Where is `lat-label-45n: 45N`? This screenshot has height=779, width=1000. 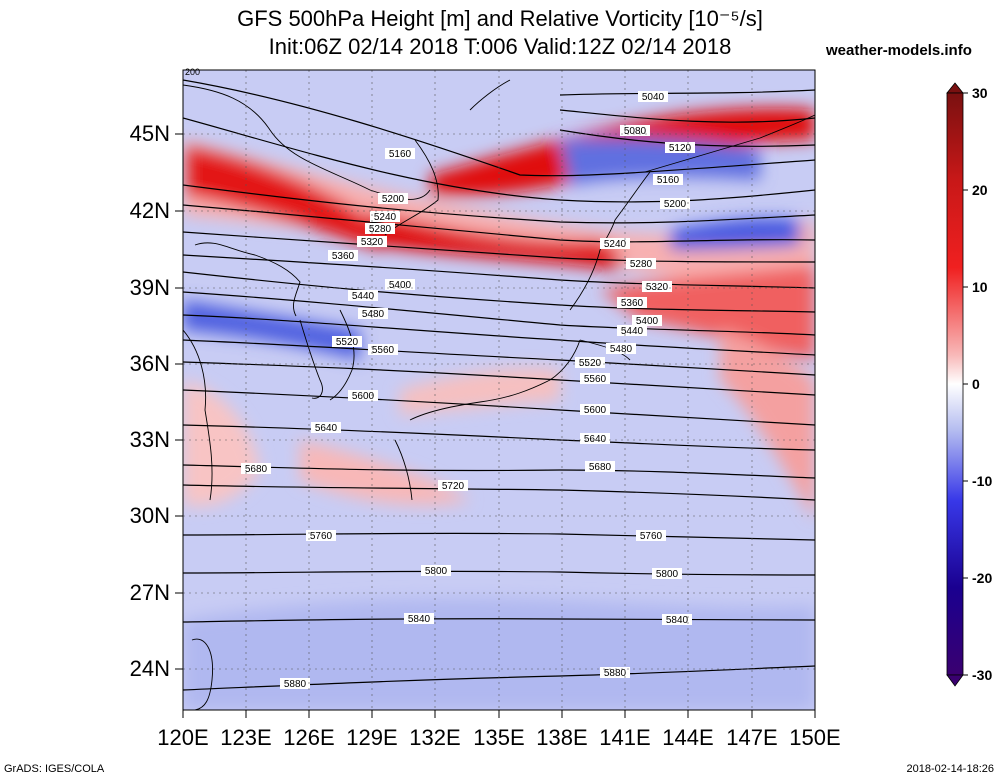
lat-label-45n: 45N is located at coordinates (149, 133).